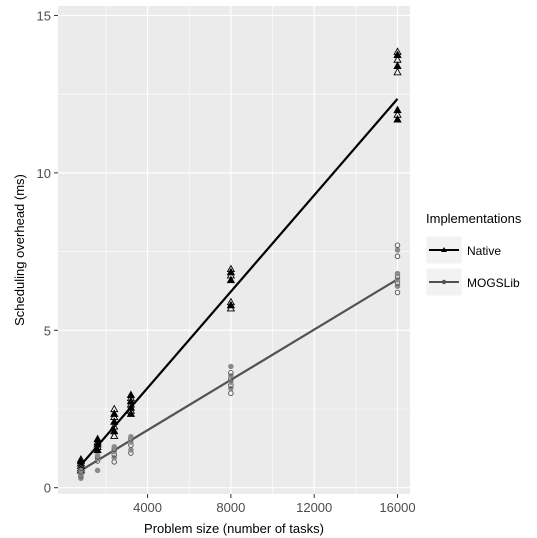 This screenshot has height=538, width=537. What do you see at coordinates (47, 488) in the screenshot?
I see `y-tick-label: 0` at bounding box center [47, 488].